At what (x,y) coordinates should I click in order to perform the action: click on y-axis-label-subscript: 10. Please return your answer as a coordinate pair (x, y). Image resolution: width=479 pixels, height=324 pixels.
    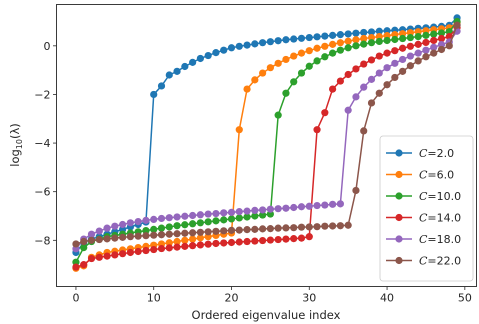
    Looking at the image, I should click on (19, 144).